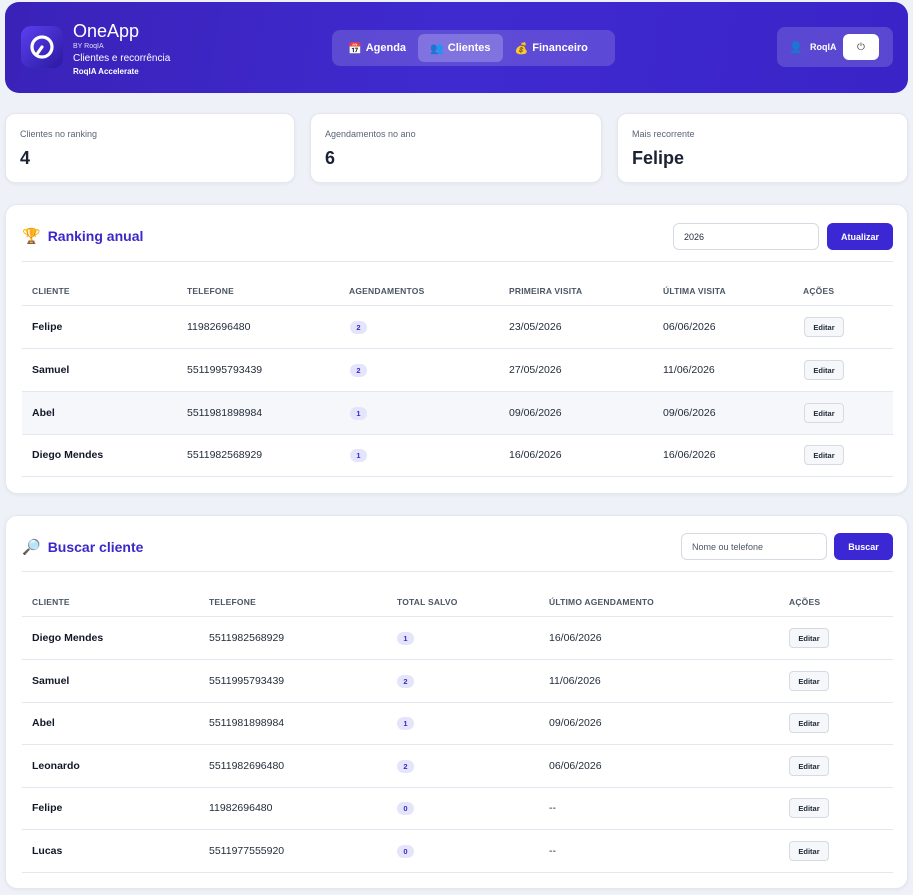  I want to click on stat-label: Clientes no ranking, so click(59, 134).